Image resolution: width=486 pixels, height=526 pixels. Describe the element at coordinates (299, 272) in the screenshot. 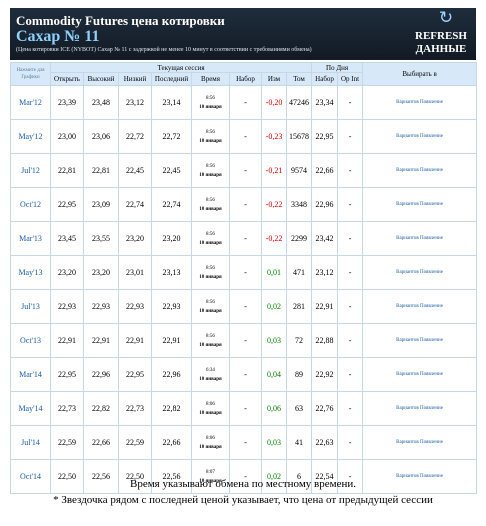

I see `volume-cell: 471` at that location.